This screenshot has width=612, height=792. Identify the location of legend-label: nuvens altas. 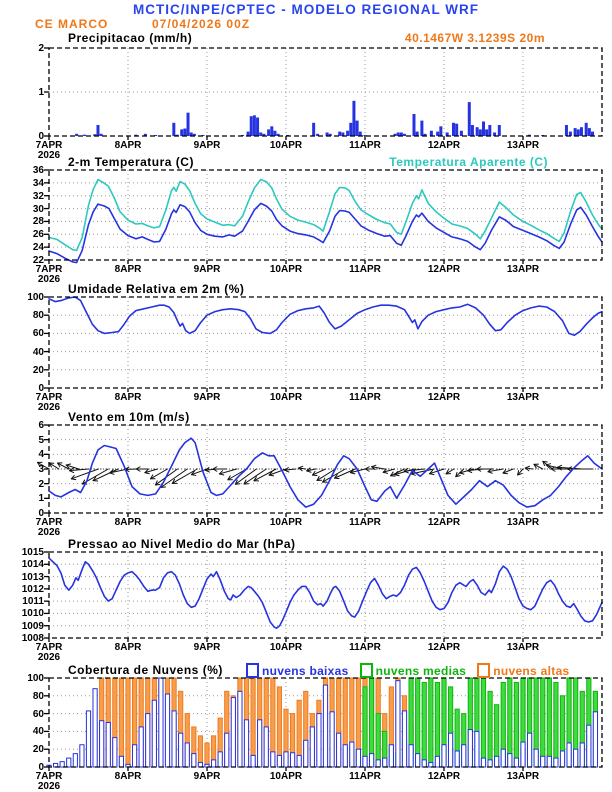
(531, 670).